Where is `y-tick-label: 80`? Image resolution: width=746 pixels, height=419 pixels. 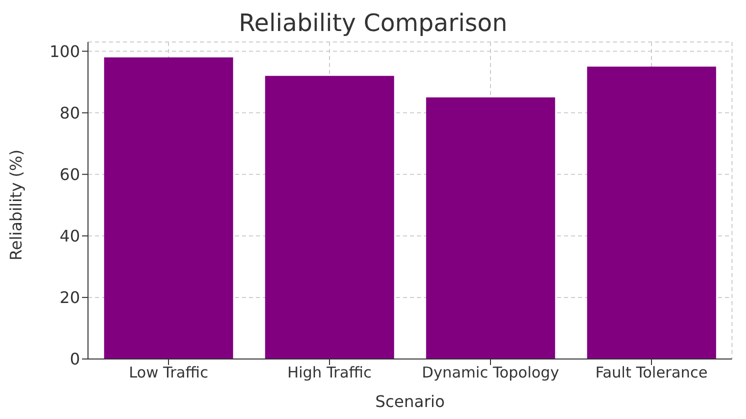
y-tick-label: 80 is located at coordinates (70, 112).